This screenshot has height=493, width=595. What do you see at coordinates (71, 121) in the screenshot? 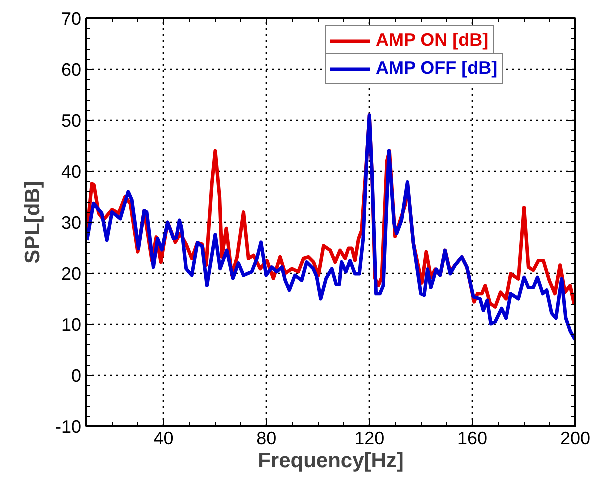
I see `y-tick-label: 50` at bounding box center [71, 121].